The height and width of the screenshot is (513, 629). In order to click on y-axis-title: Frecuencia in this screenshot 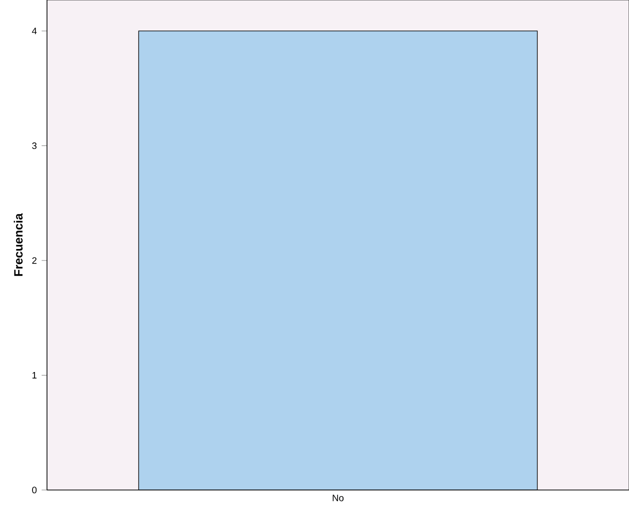, I will do `click(18, 244)`.